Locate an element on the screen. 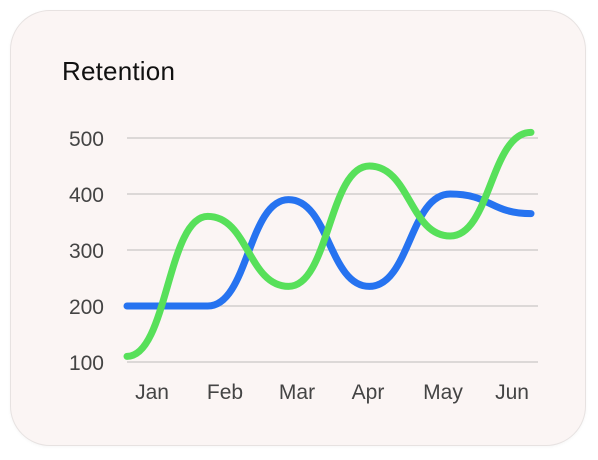 The image size is (598, 460). y-axis: 100 200 300 400 500 is located at coordinates (86, 251).